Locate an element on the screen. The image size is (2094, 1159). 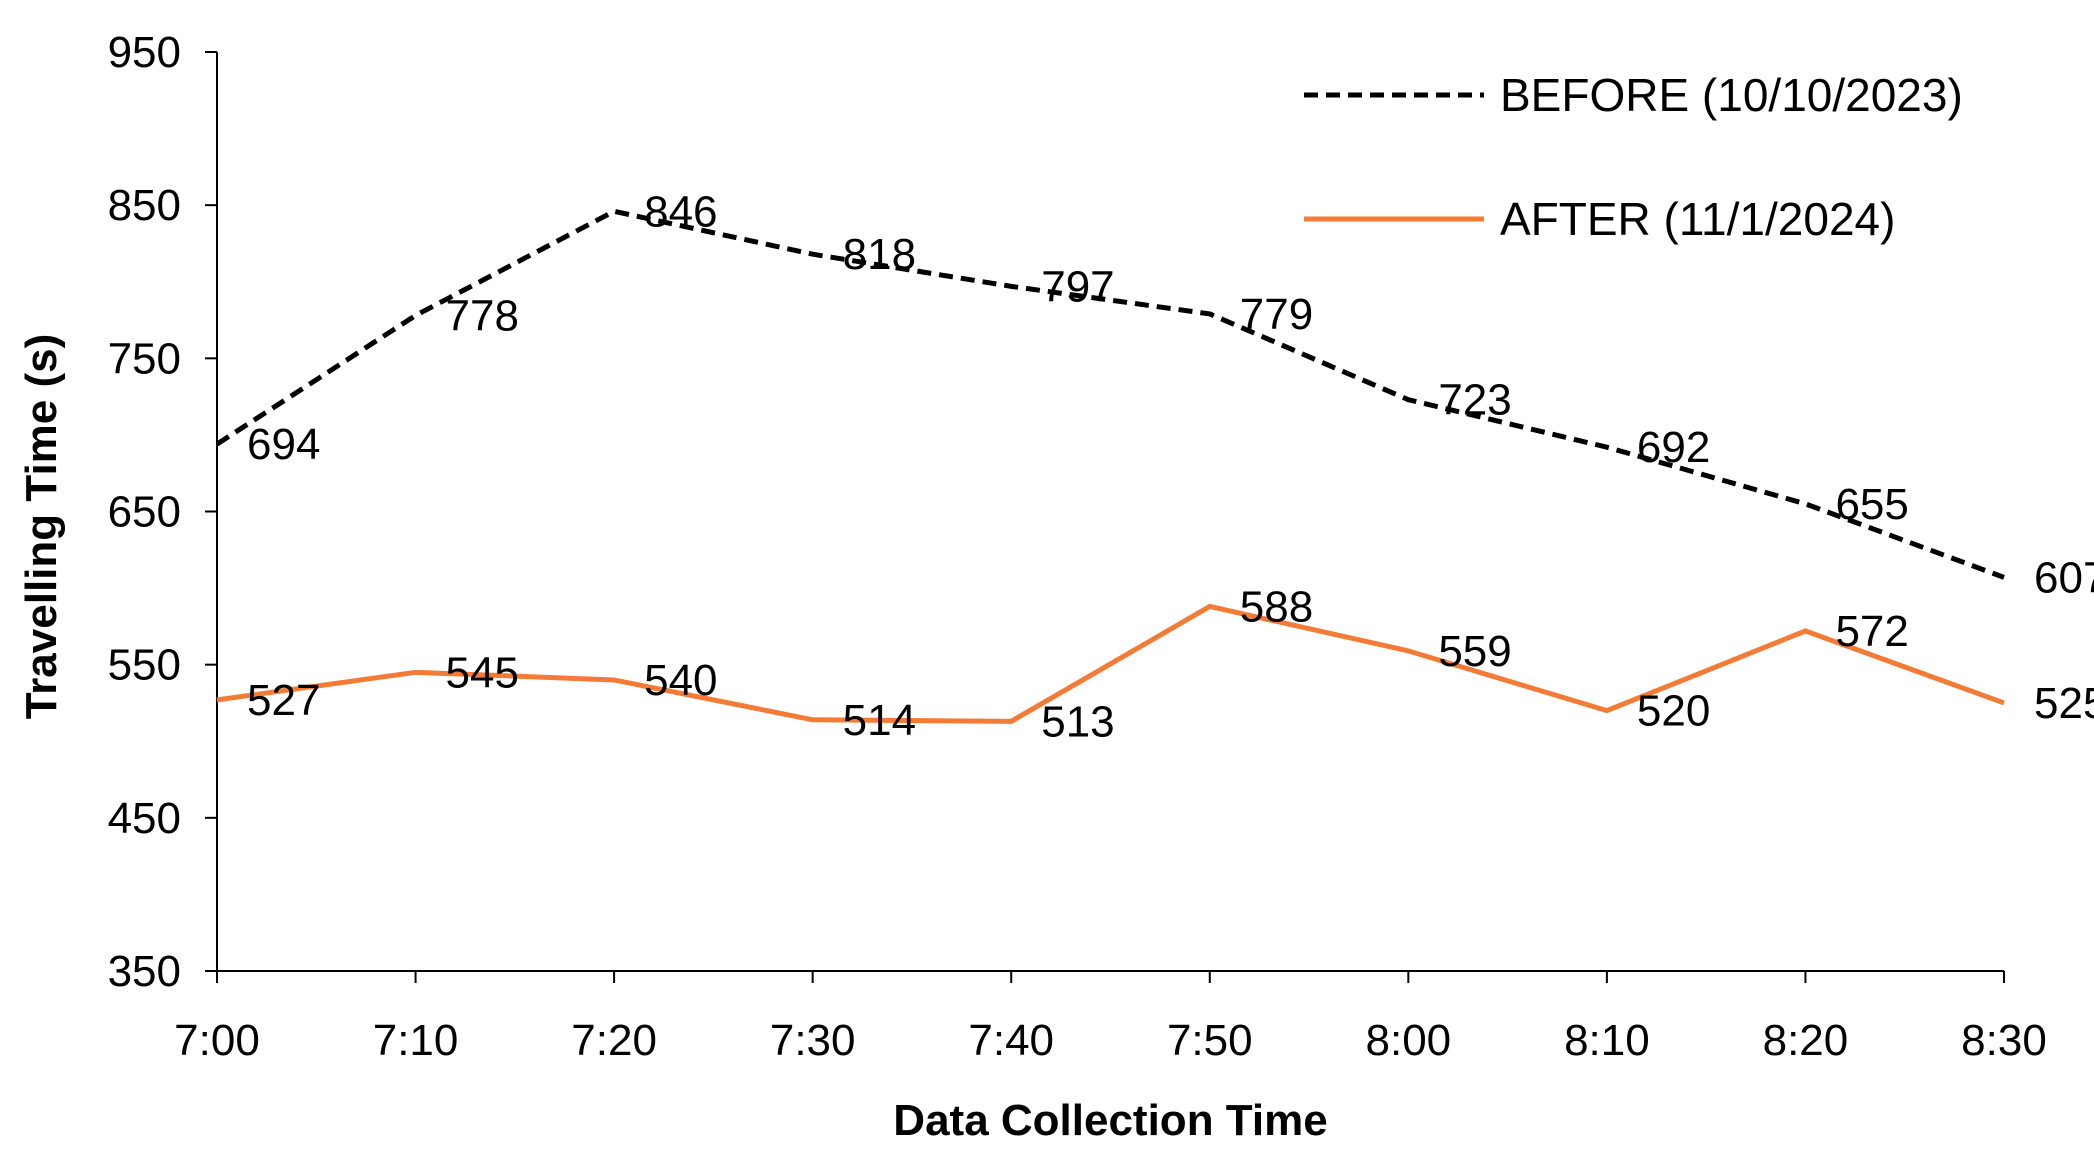
data-label: 778 is located at coordinates (482, 315).